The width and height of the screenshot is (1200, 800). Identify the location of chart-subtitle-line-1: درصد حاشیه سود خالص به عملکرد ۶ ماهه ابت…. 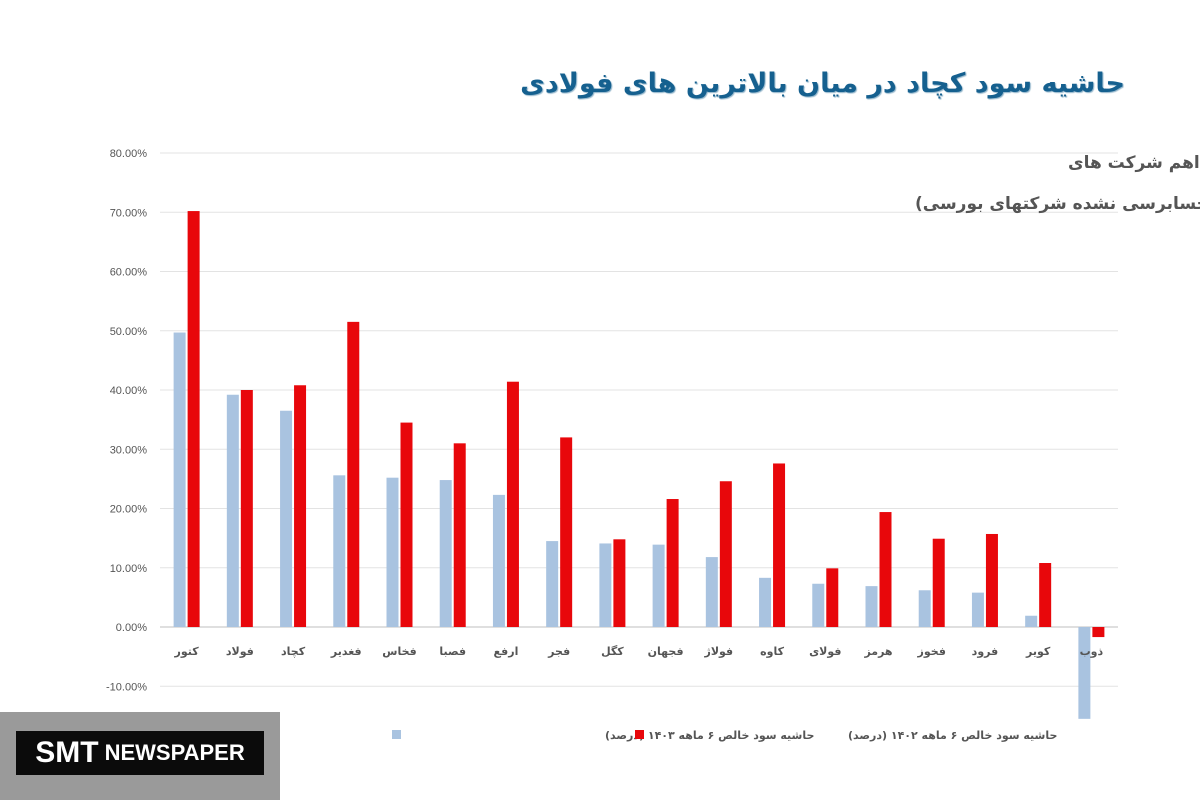
(1134, 163).